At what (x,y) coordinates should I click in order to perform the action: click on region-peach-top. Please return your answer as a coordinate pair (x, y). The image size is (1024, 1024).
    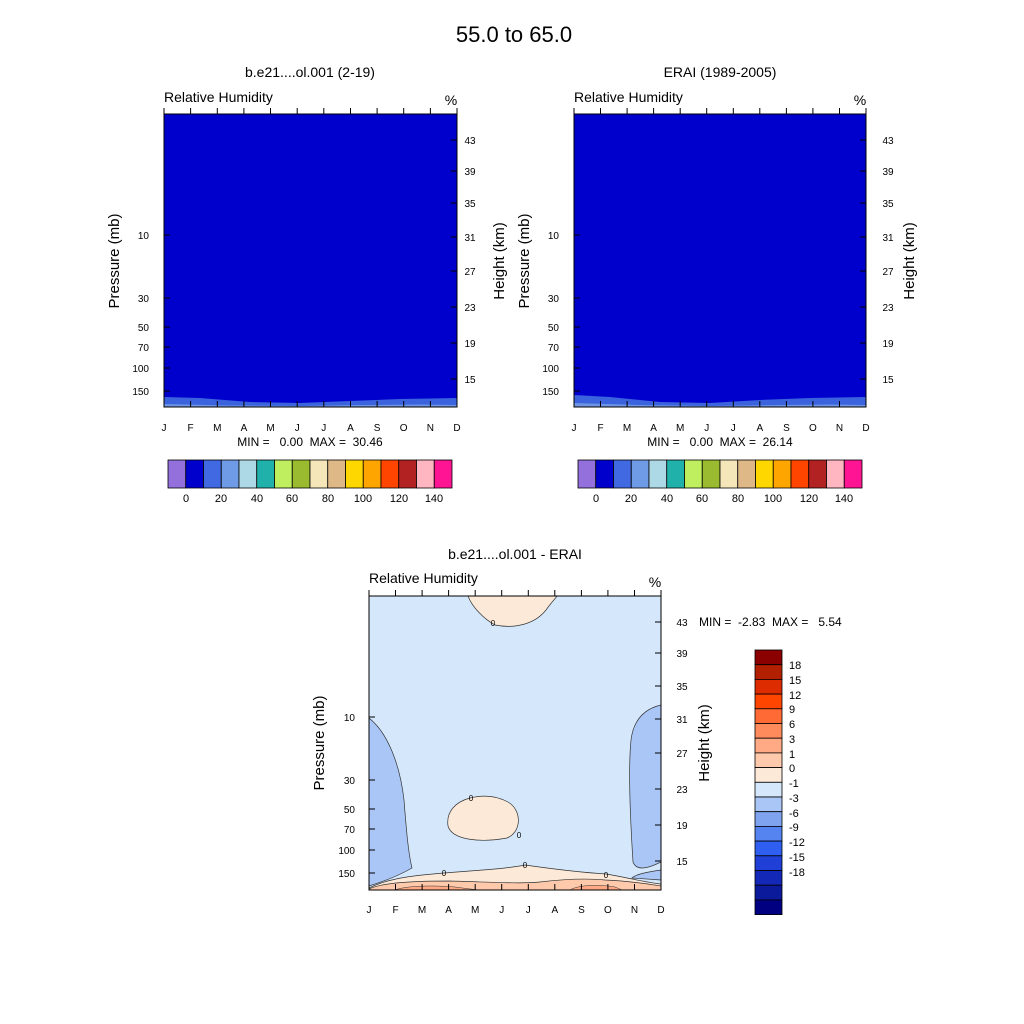
    Looking at the image, I should click on (512, 611).